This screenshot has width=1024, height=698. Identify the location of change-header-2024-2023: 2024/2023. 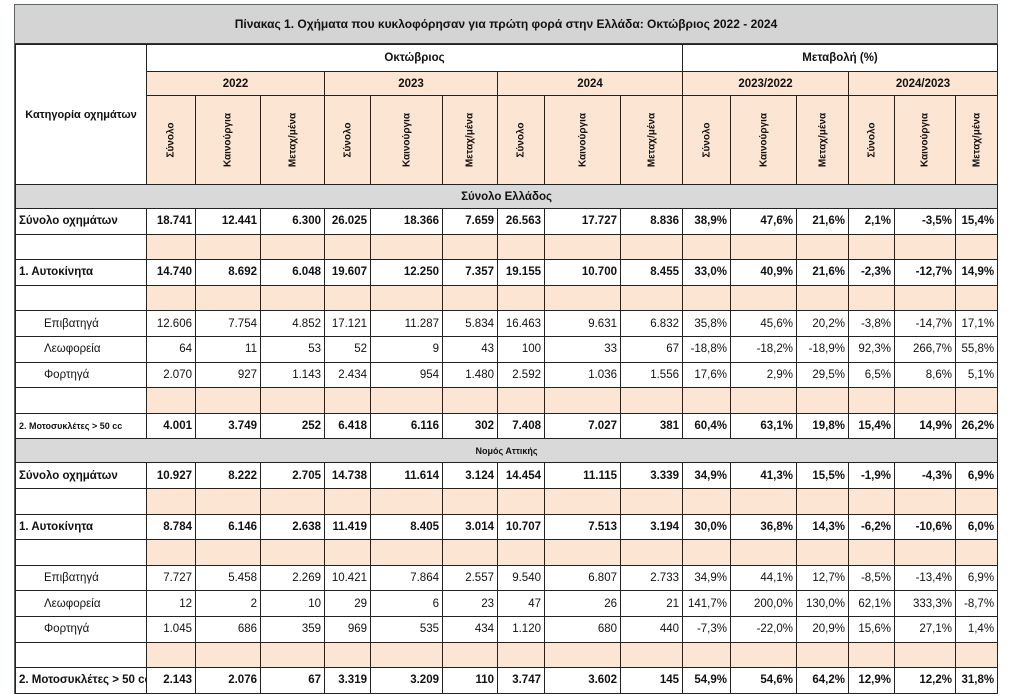
(923, 83).